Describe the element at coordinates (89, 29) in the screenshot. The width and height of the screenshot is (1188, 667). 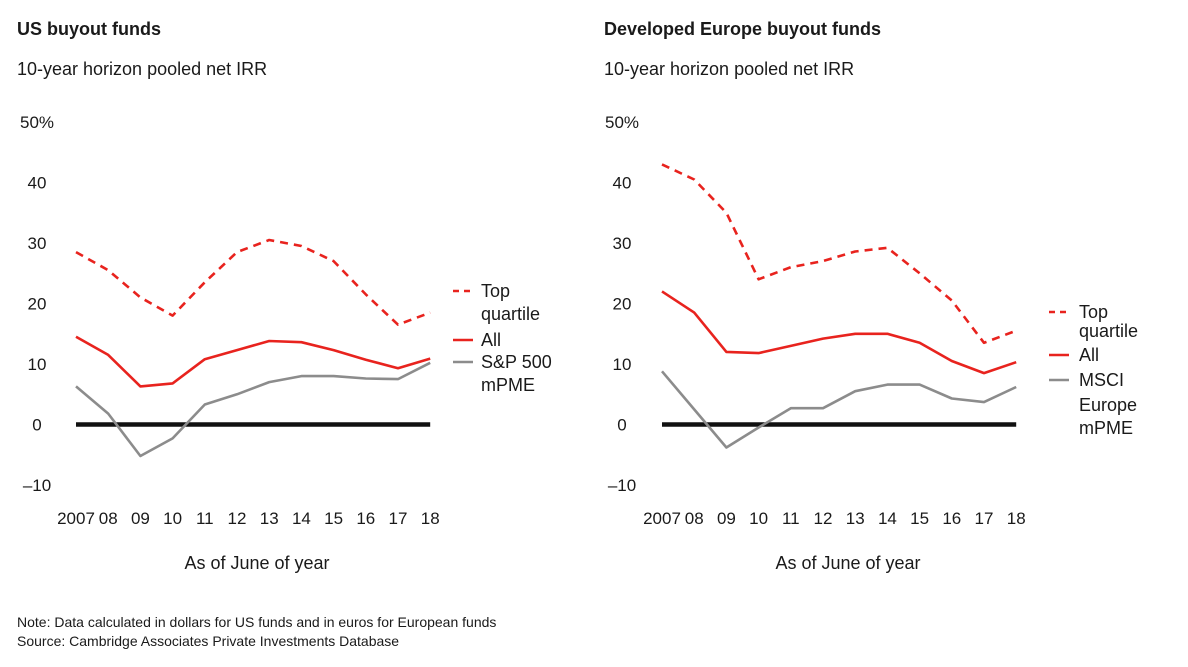
I see `chart-title-us: US buyout funds` at that location.